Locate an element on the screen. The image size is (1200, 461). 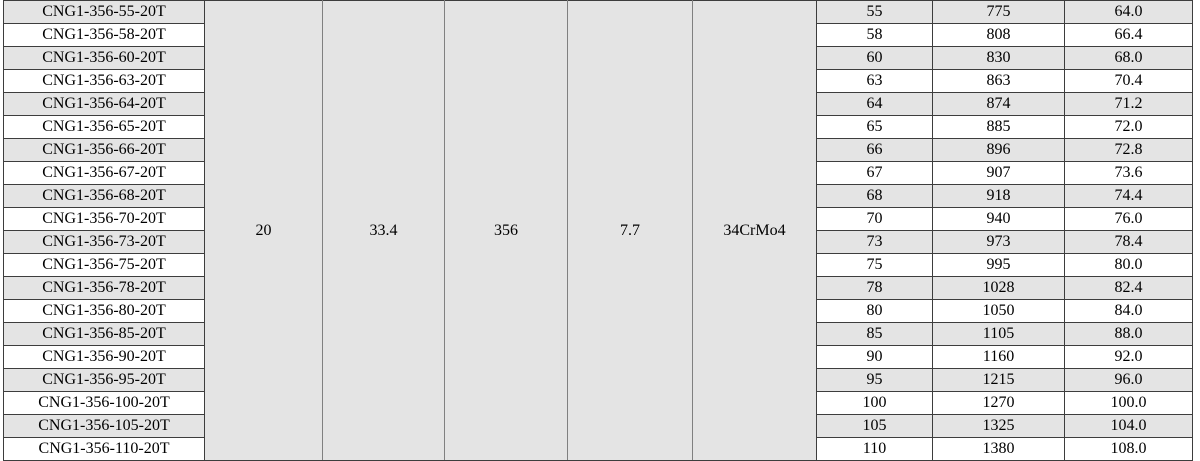
value-cell-col9: 100.0 is located at coordinates (1128, 403).